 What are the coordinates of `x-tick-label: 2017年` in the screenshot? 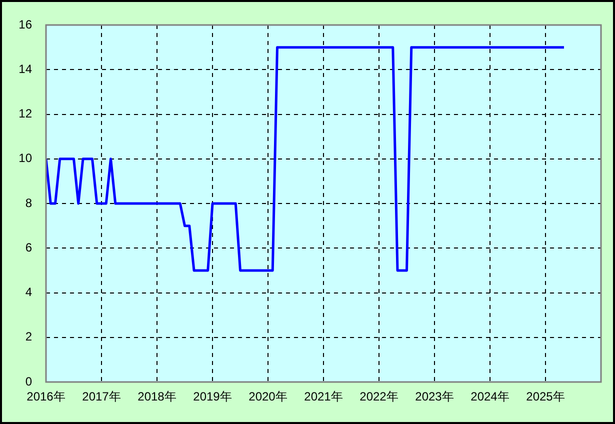 It's located at (101, 397).